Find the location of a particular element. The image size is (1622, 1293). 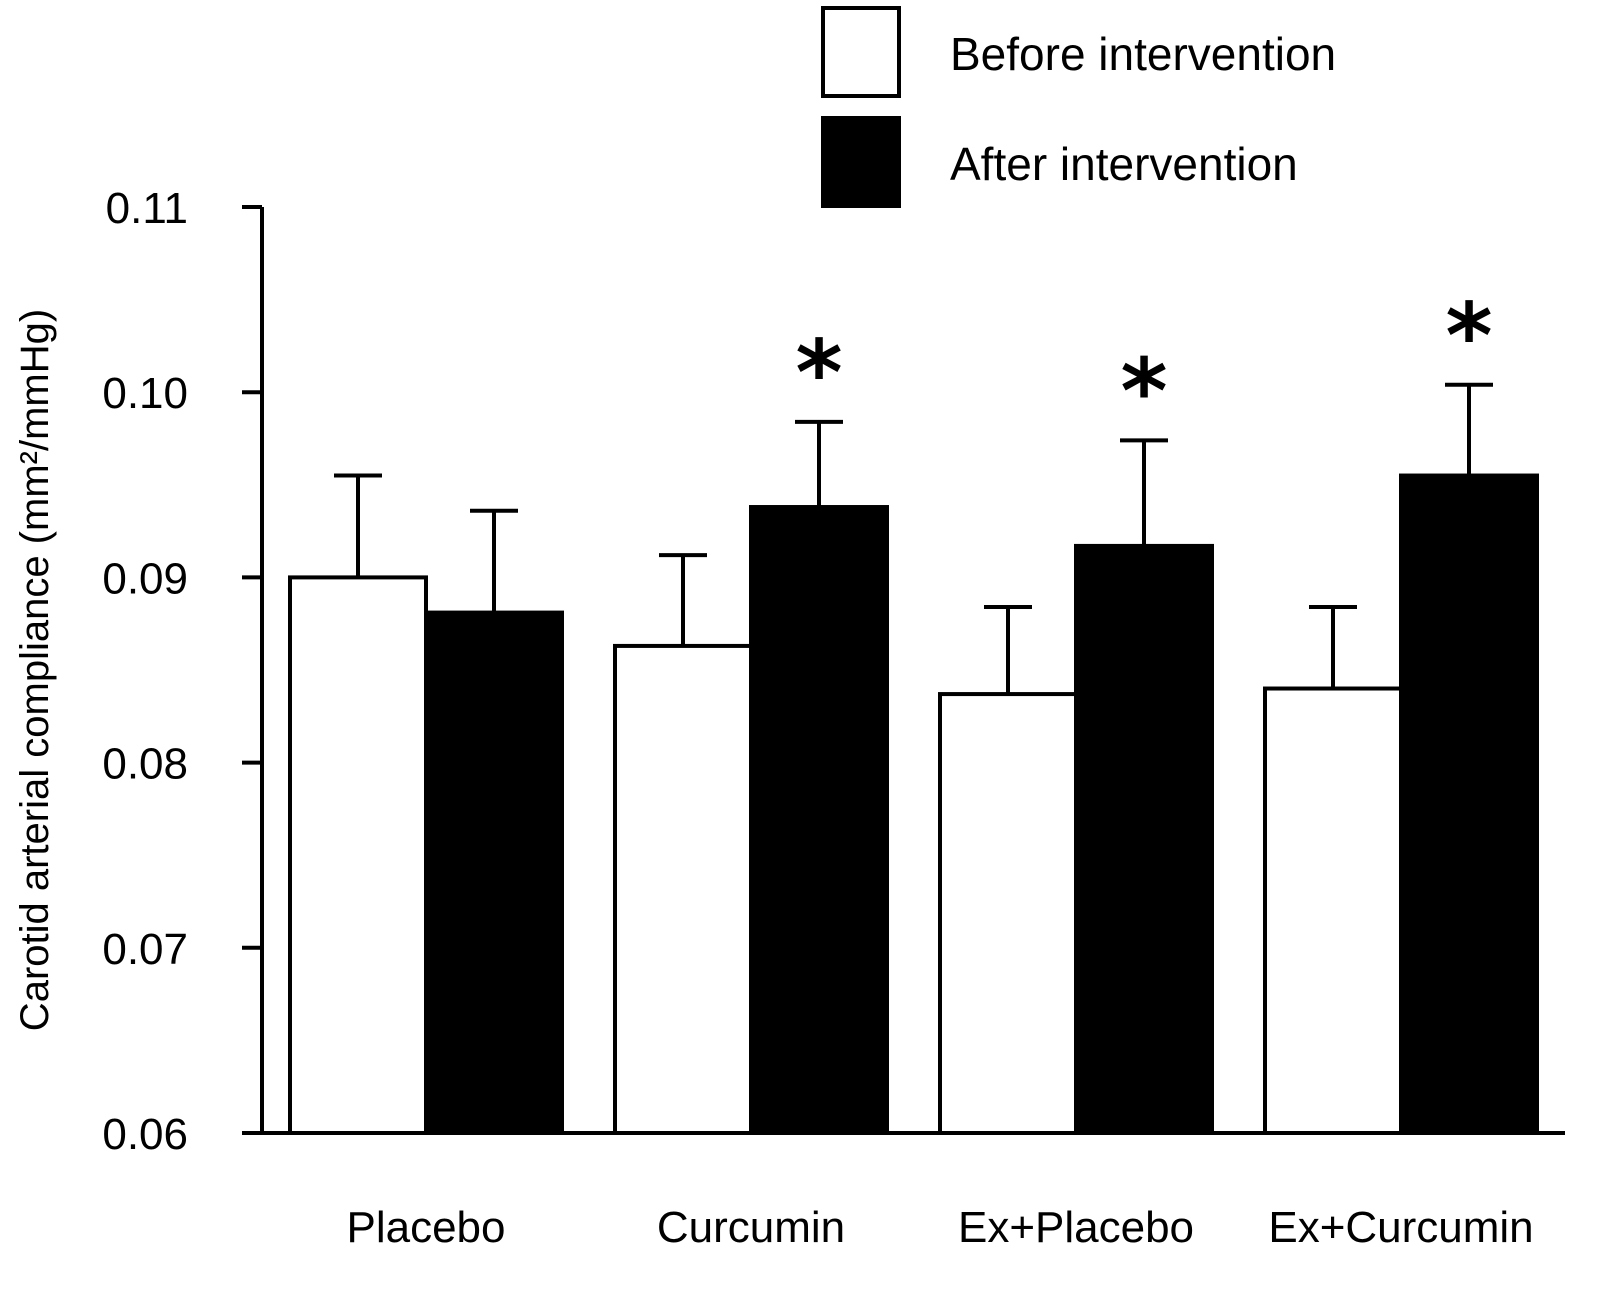

y-tick-label: 0.08 is located at coordinates (145, 764).